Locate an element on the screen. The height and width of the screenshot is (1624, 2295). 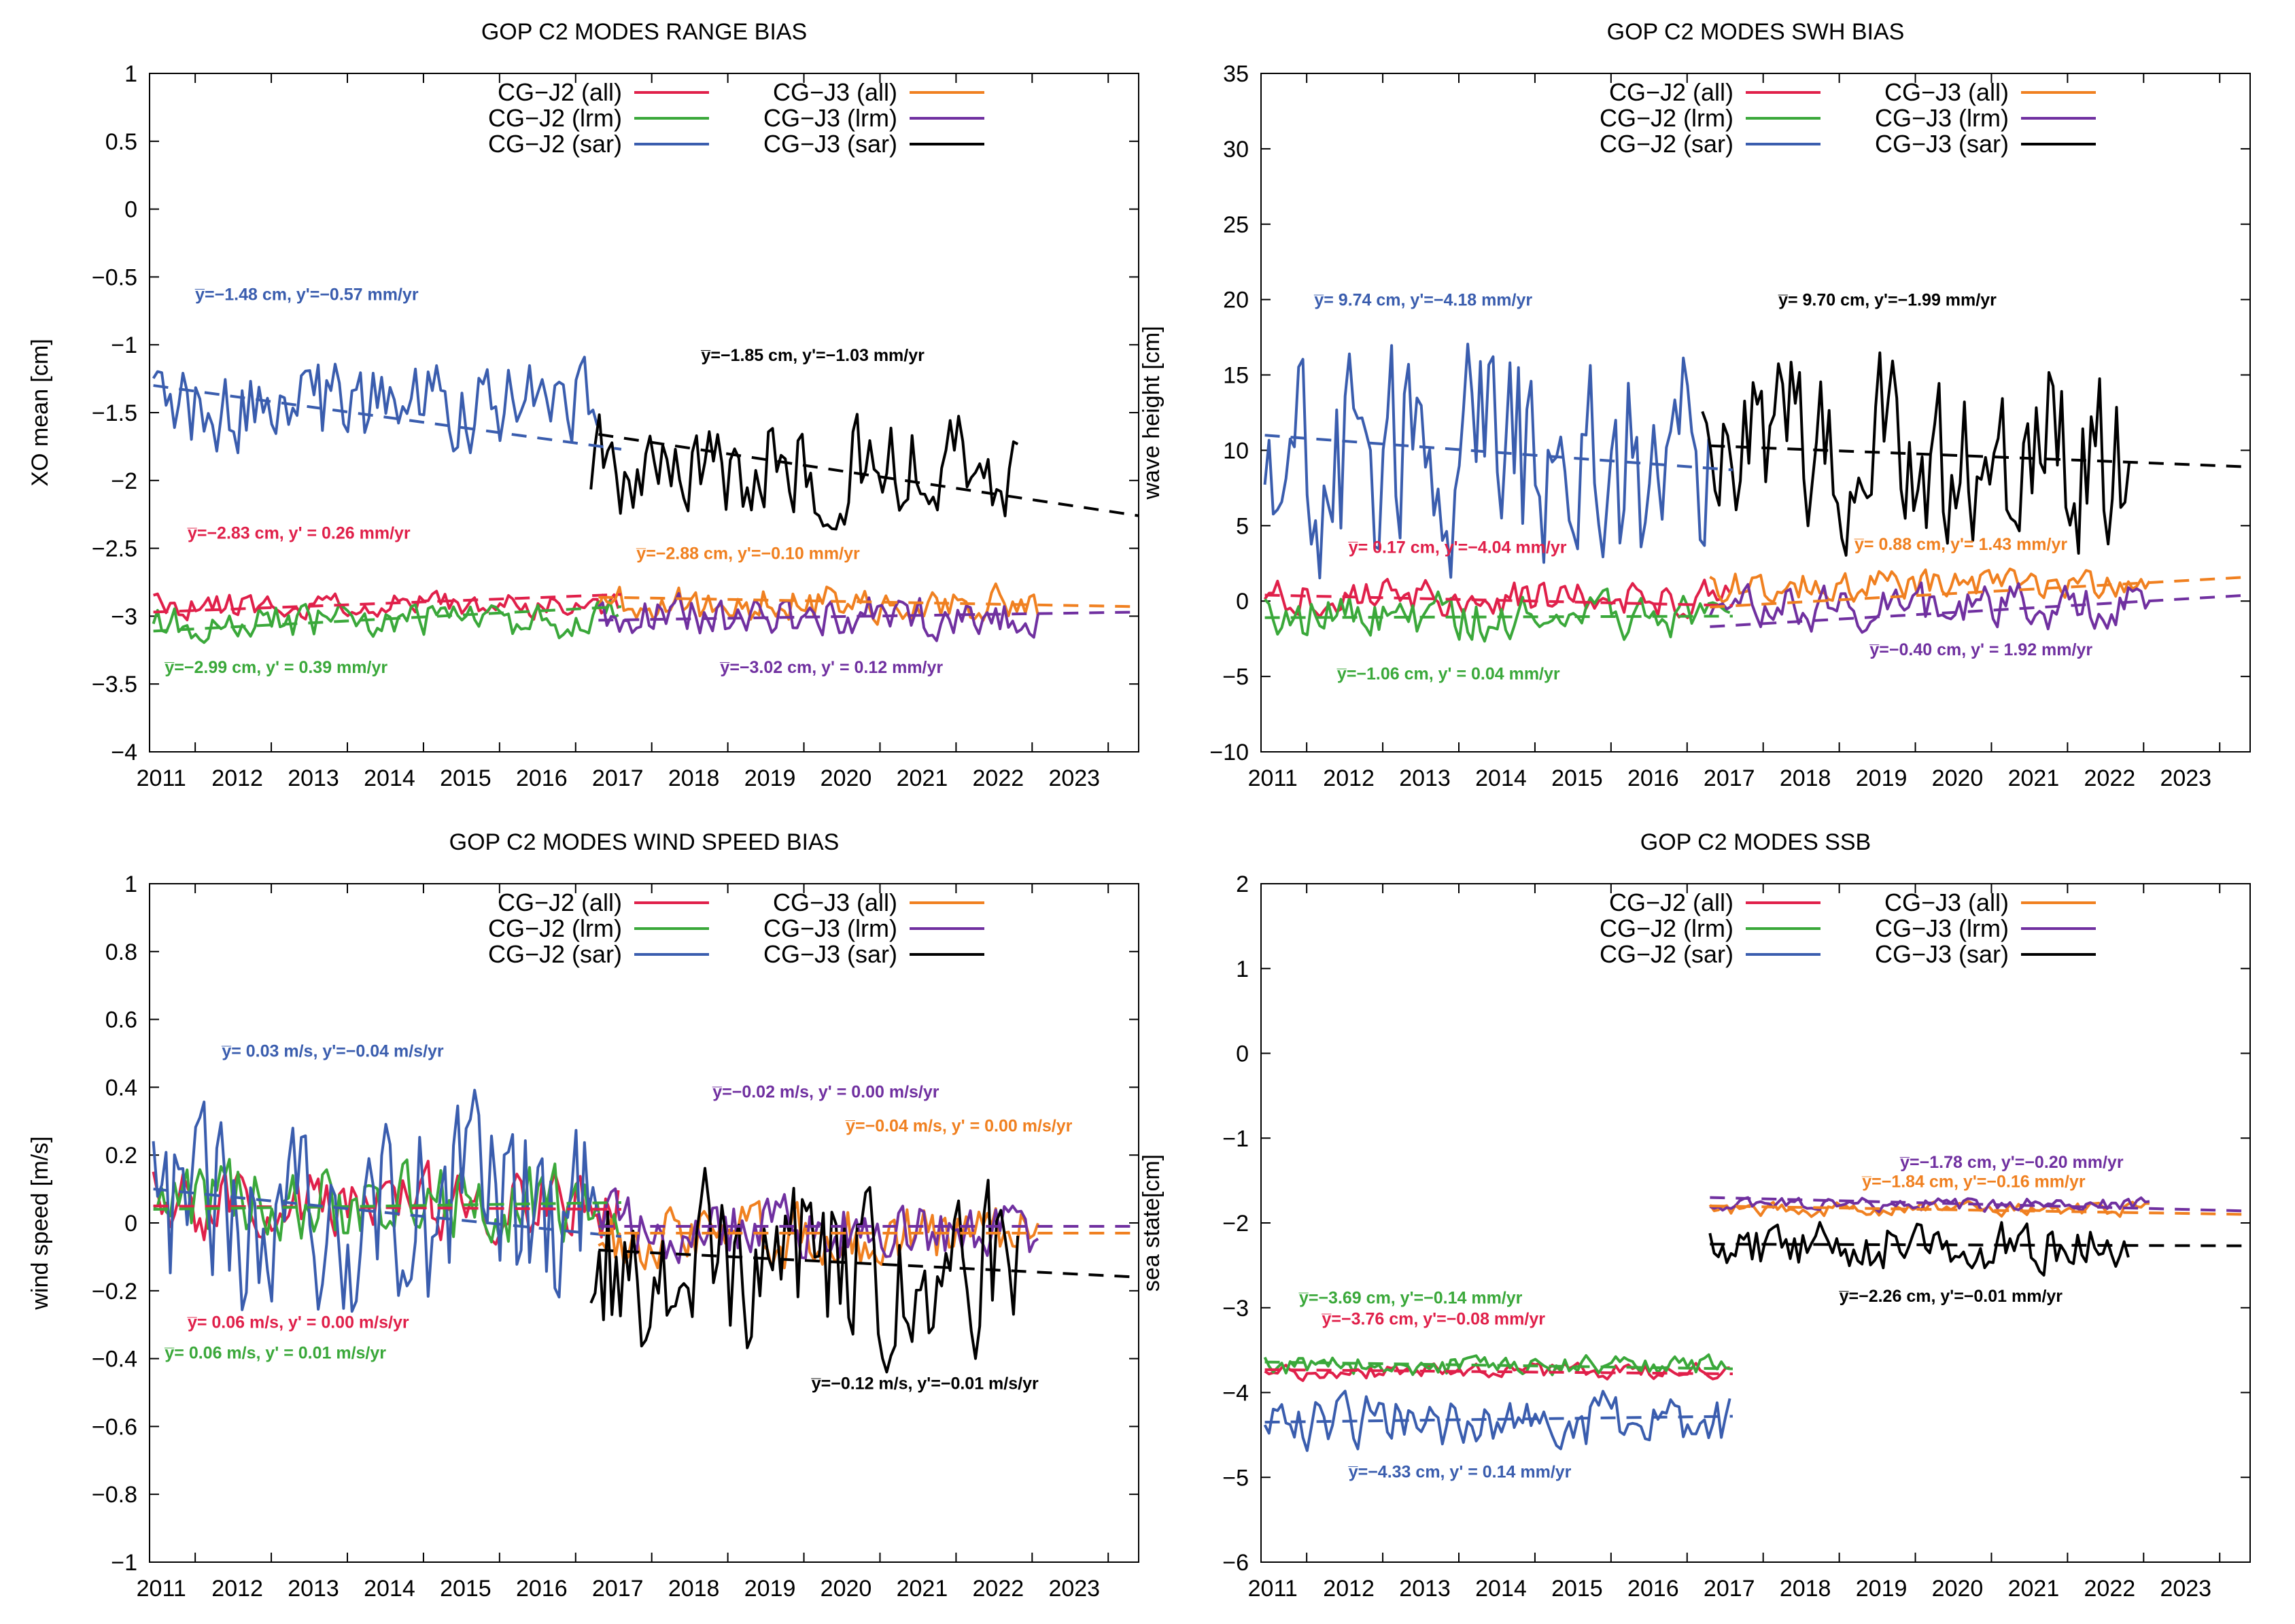
y-tick-label: 1 is located at coordinates (130, 884).